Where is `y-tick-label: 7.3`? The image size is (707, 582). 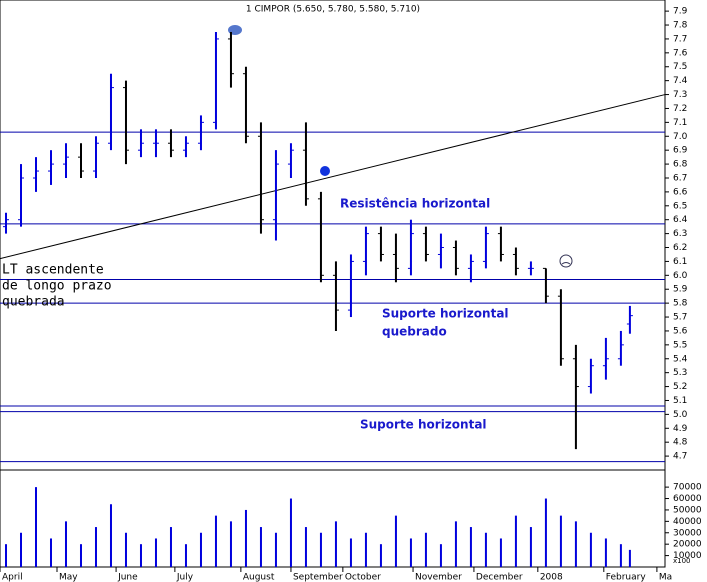
y-tick-label: 7.3 is located at coordinates (680, 95).